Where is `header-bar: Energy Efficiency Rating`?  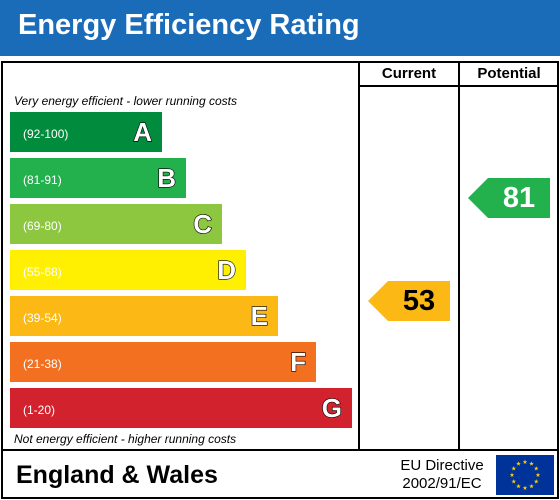 header-bar: Energy Efficiency Rating is located at coordinates (280, 28).